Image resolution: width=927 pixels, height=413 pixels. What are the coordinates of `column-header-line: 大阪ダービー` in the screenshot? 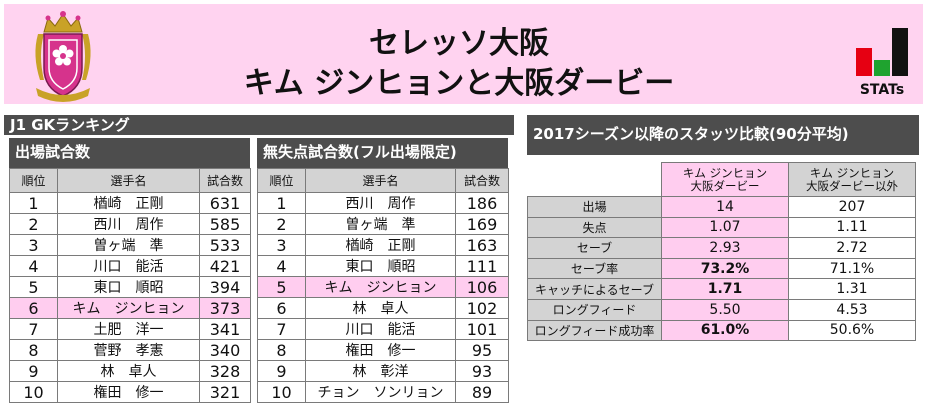 It's located at (725, 185).